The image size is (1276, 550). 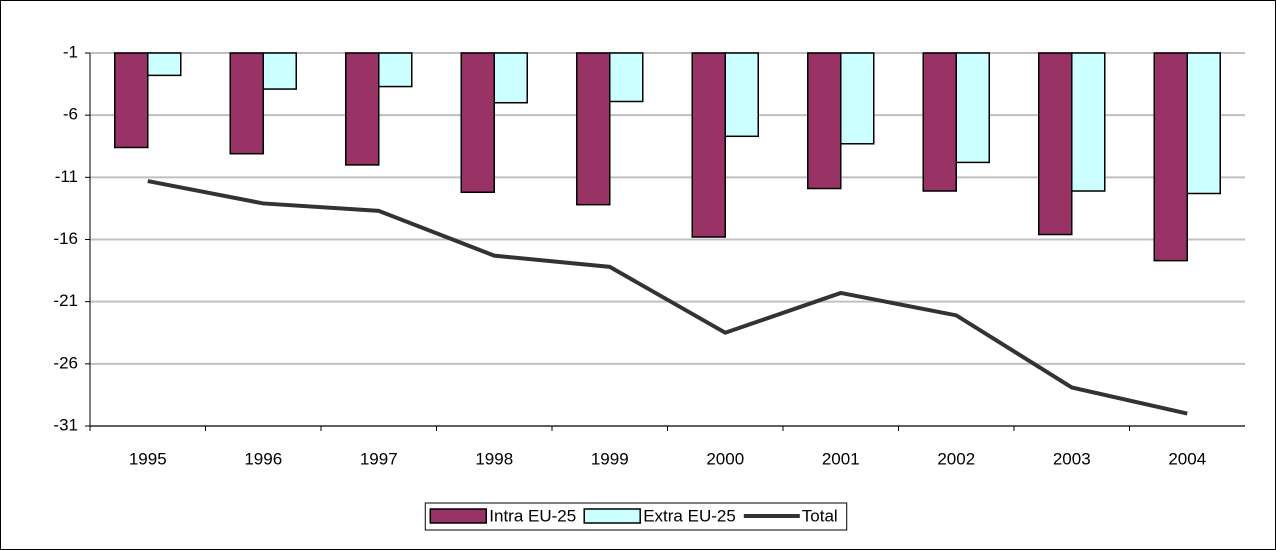 What do you see at coordinates (689, 515) in the screenshot?
I see `legend-label: Extra EU-25` at bounding box center [689, 515].